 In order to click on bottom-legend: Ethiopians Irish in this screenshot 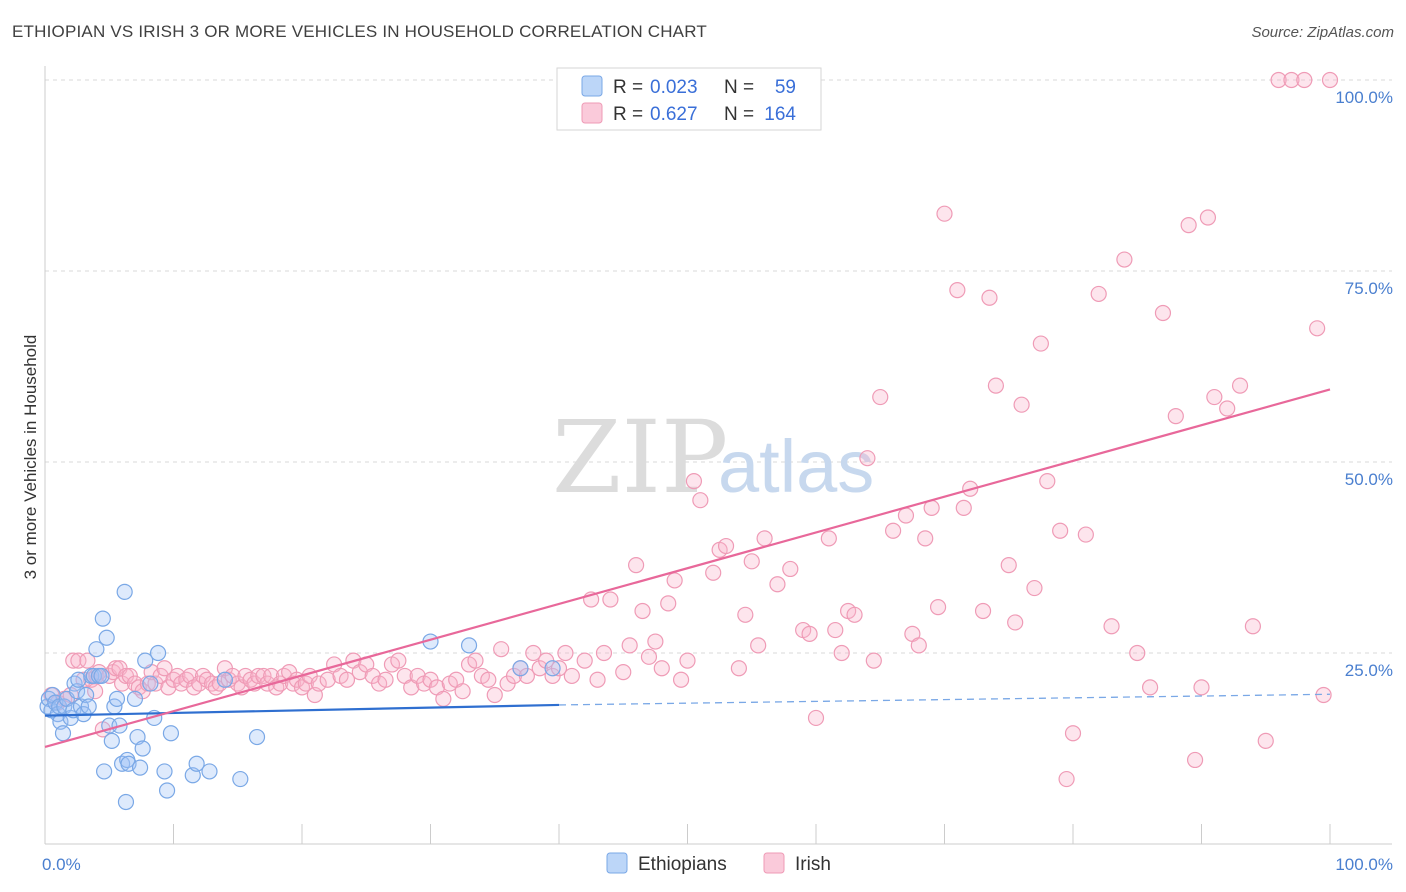, I will do `click(718, 863)`.